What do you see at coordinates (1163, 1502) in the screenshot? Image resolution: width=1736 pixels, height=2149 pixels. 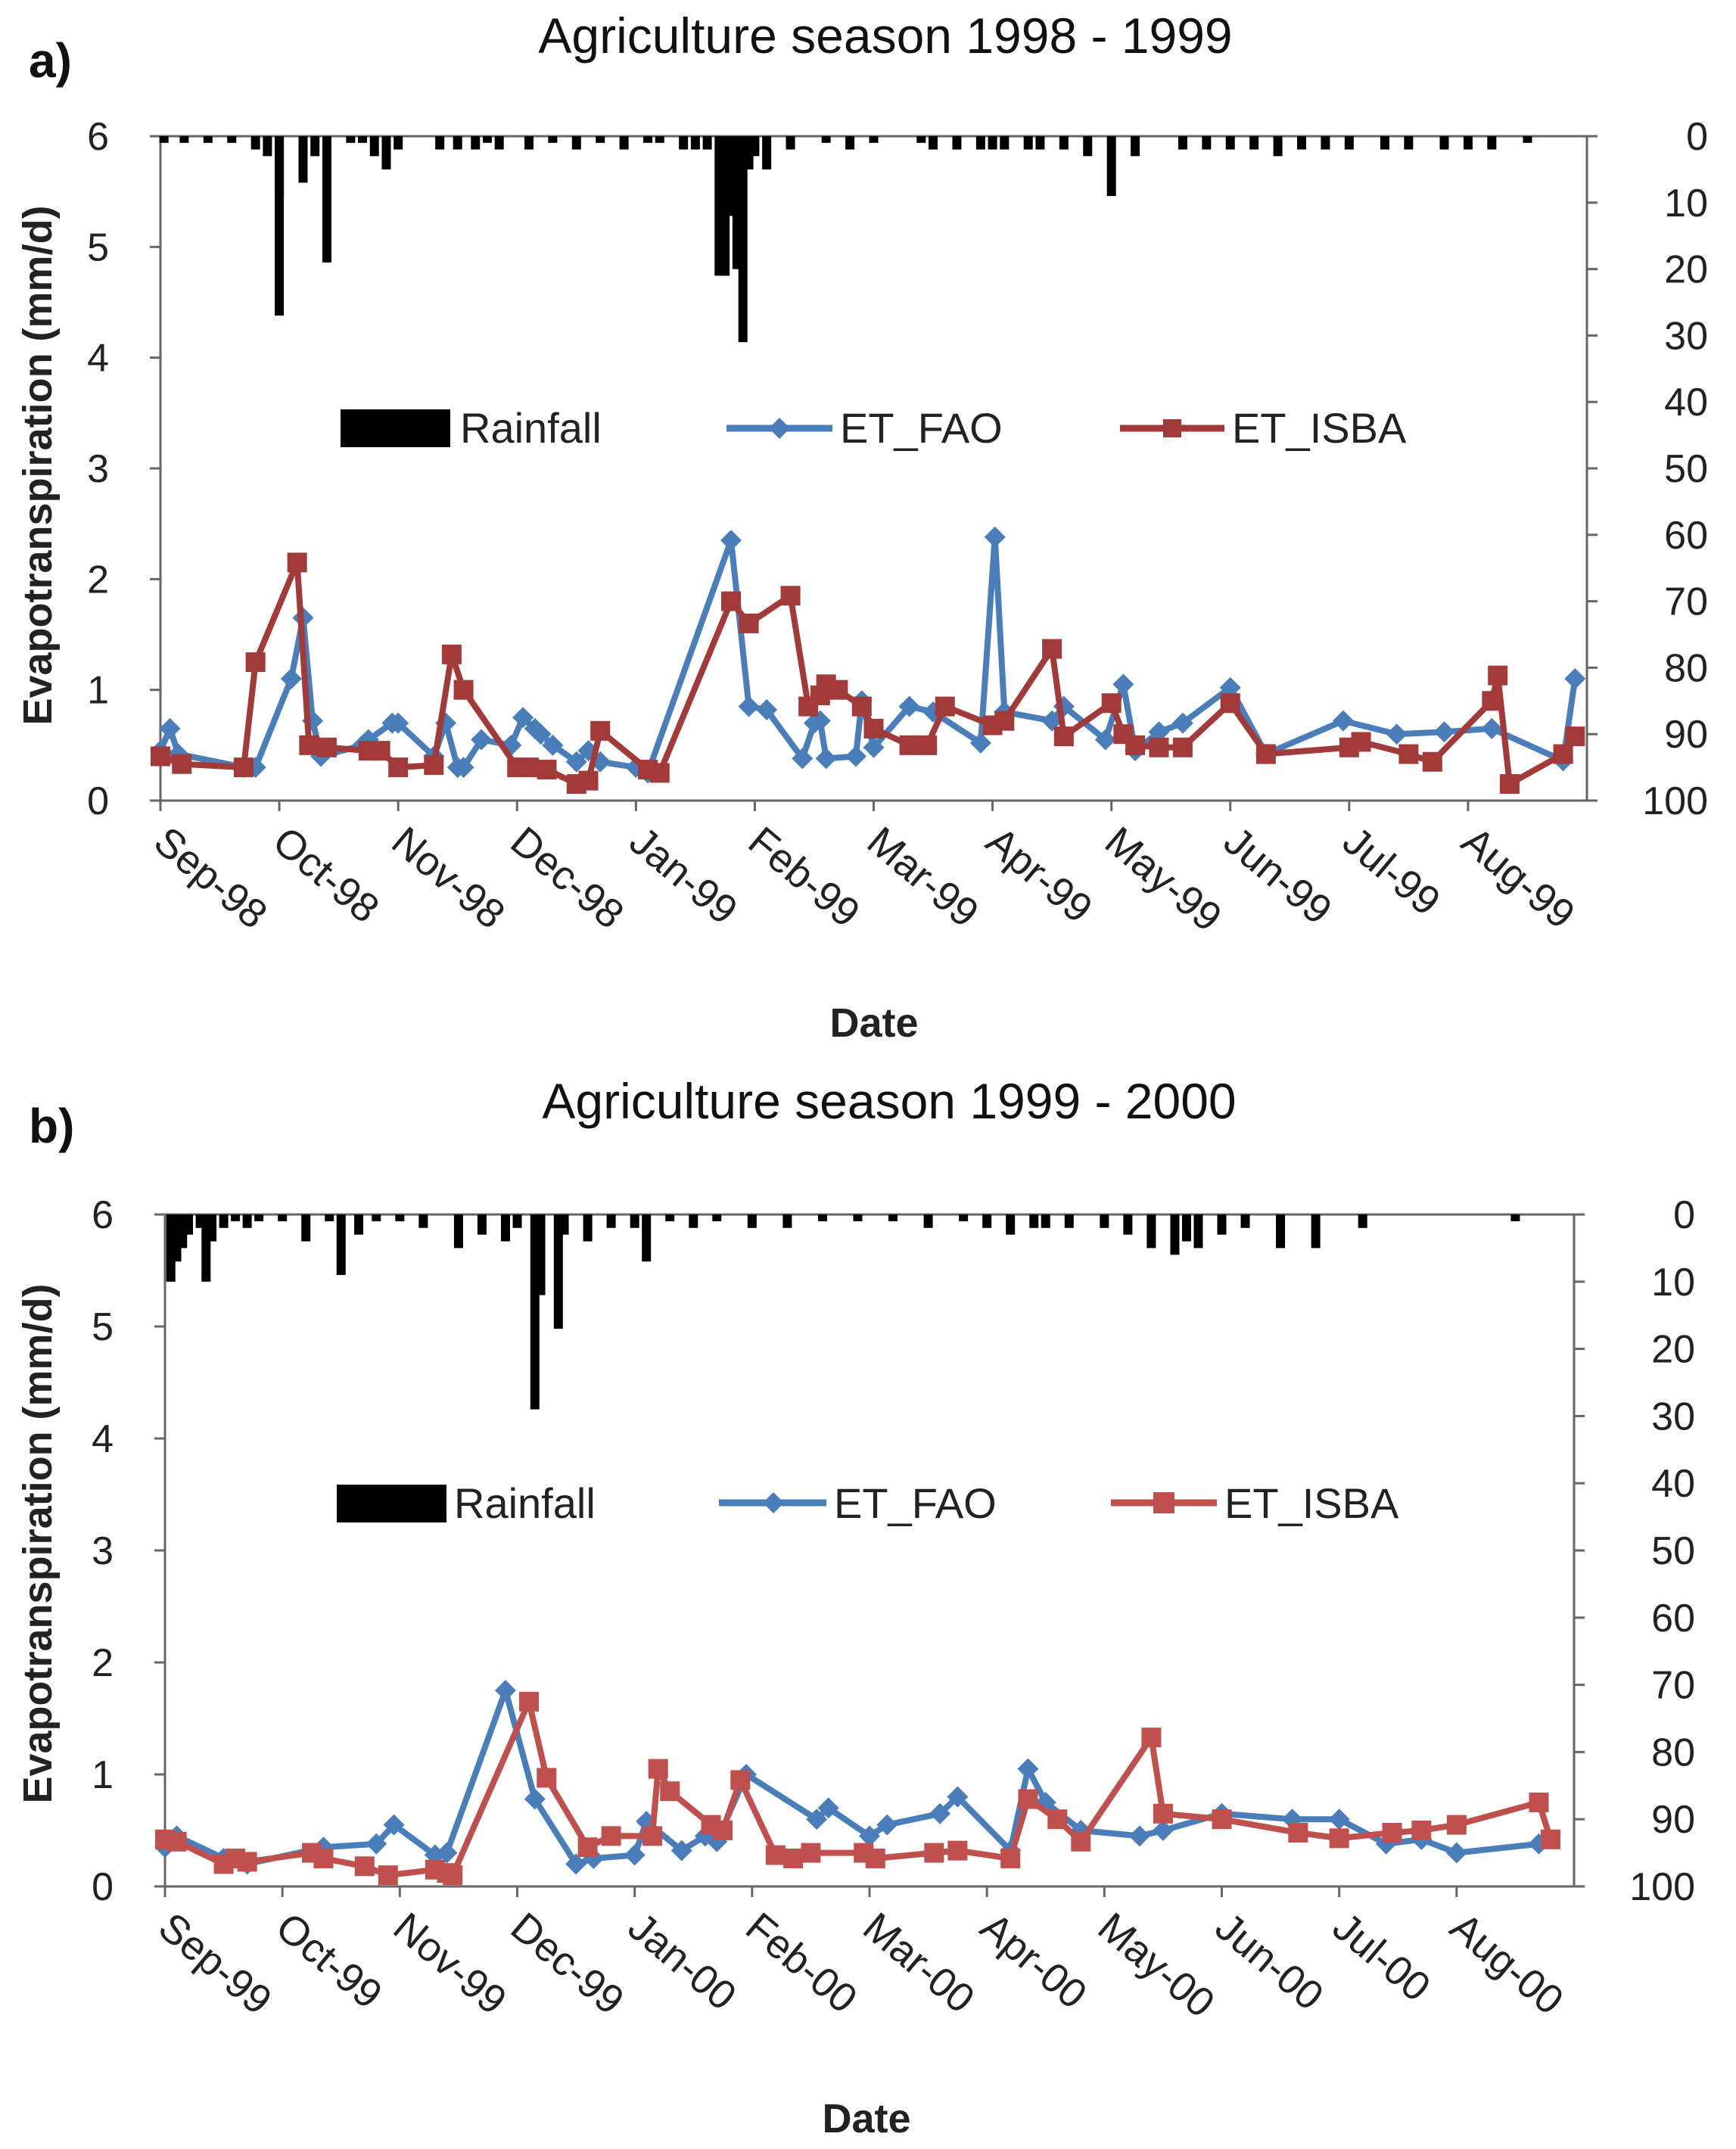 I see `legend-et-isba-marker` at bounding box center [1163, 1502].